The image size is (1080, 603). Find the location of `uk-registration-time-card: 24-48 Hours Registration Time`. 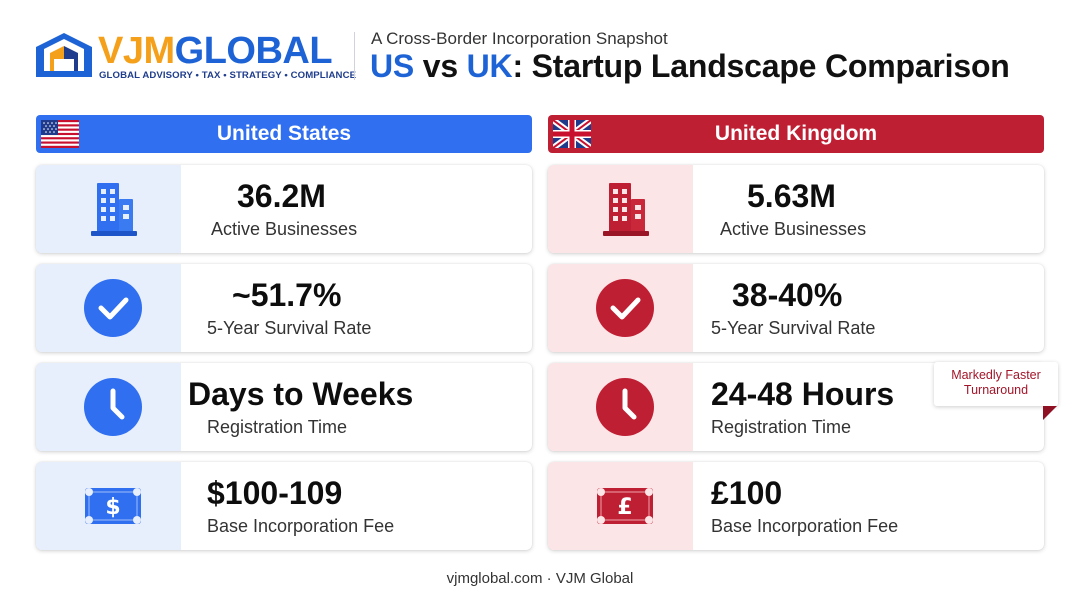

uk-registration-time-card: 24-48 Hours Registration Time is located at coordinates (796, 407).